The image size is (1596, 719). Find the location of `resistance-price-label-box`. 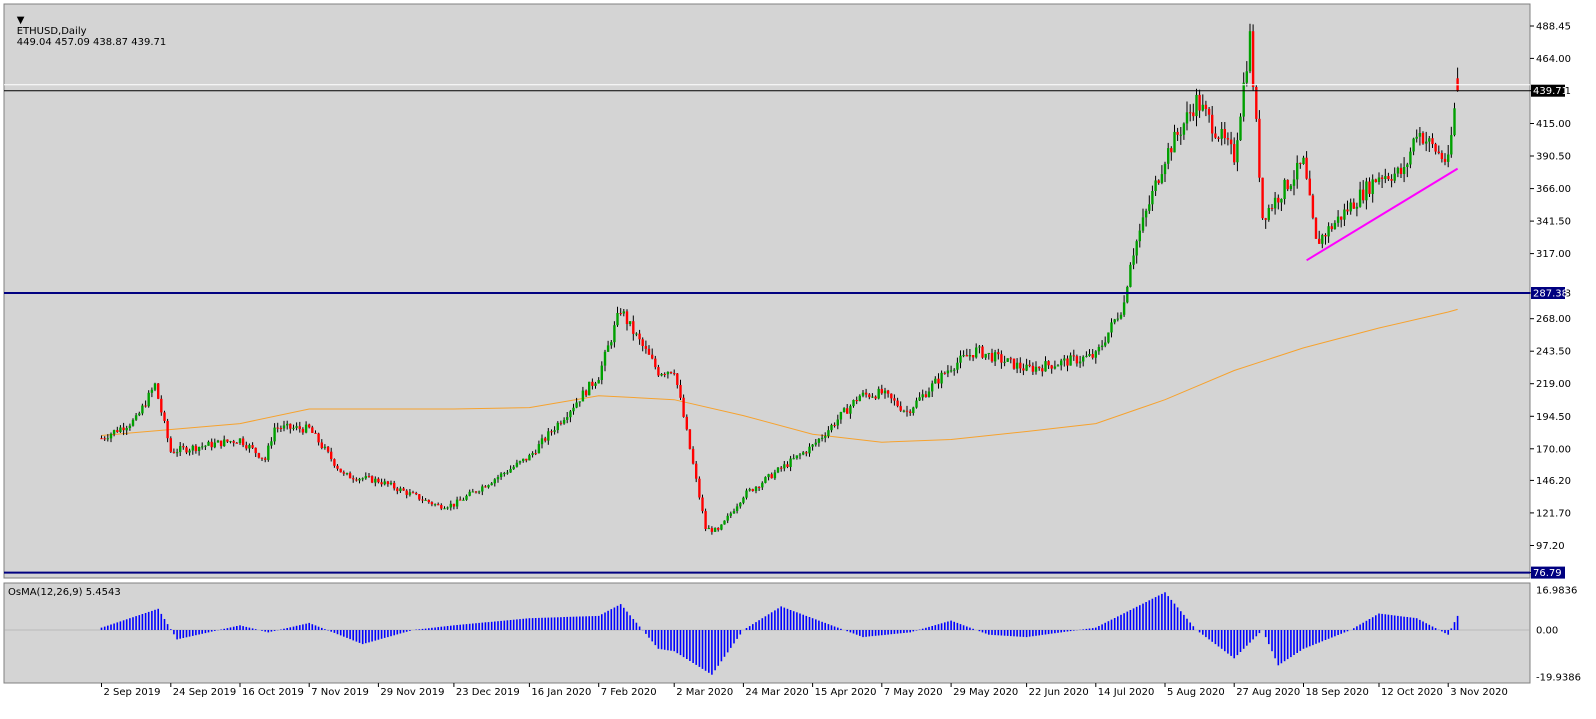

resistance-price-label-box is located at coordinates (1548, 293).